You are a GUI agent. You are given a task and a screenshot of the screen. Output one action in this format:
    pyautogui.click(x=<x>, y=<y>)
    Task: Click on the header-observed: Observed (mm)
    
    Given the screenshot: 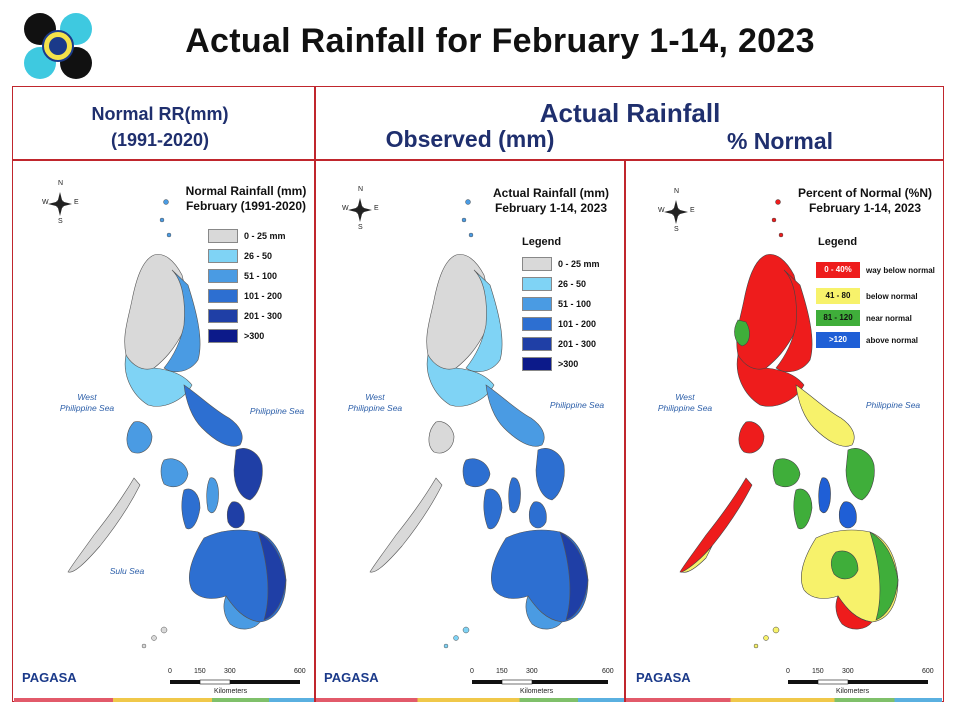 What is the action you would take?
    pyautogui.click(x=470, y=139)
    